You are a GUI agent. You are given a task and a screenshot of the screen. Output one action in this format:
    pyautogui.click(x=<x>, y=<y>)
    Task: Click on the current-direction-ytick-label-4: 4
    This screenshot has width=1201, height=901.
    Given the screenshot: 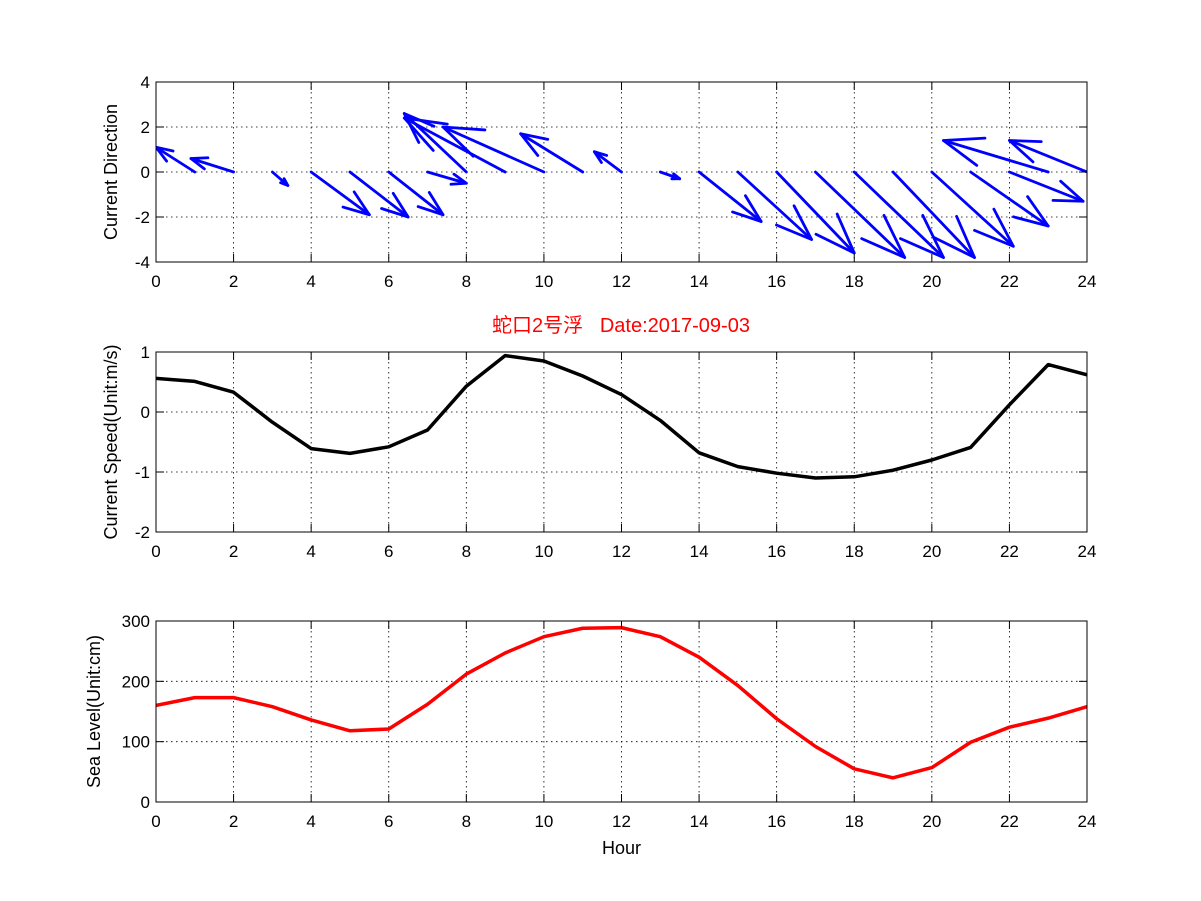 What is the action you would take?
    pyautogui.click(x=145, y=82)
    